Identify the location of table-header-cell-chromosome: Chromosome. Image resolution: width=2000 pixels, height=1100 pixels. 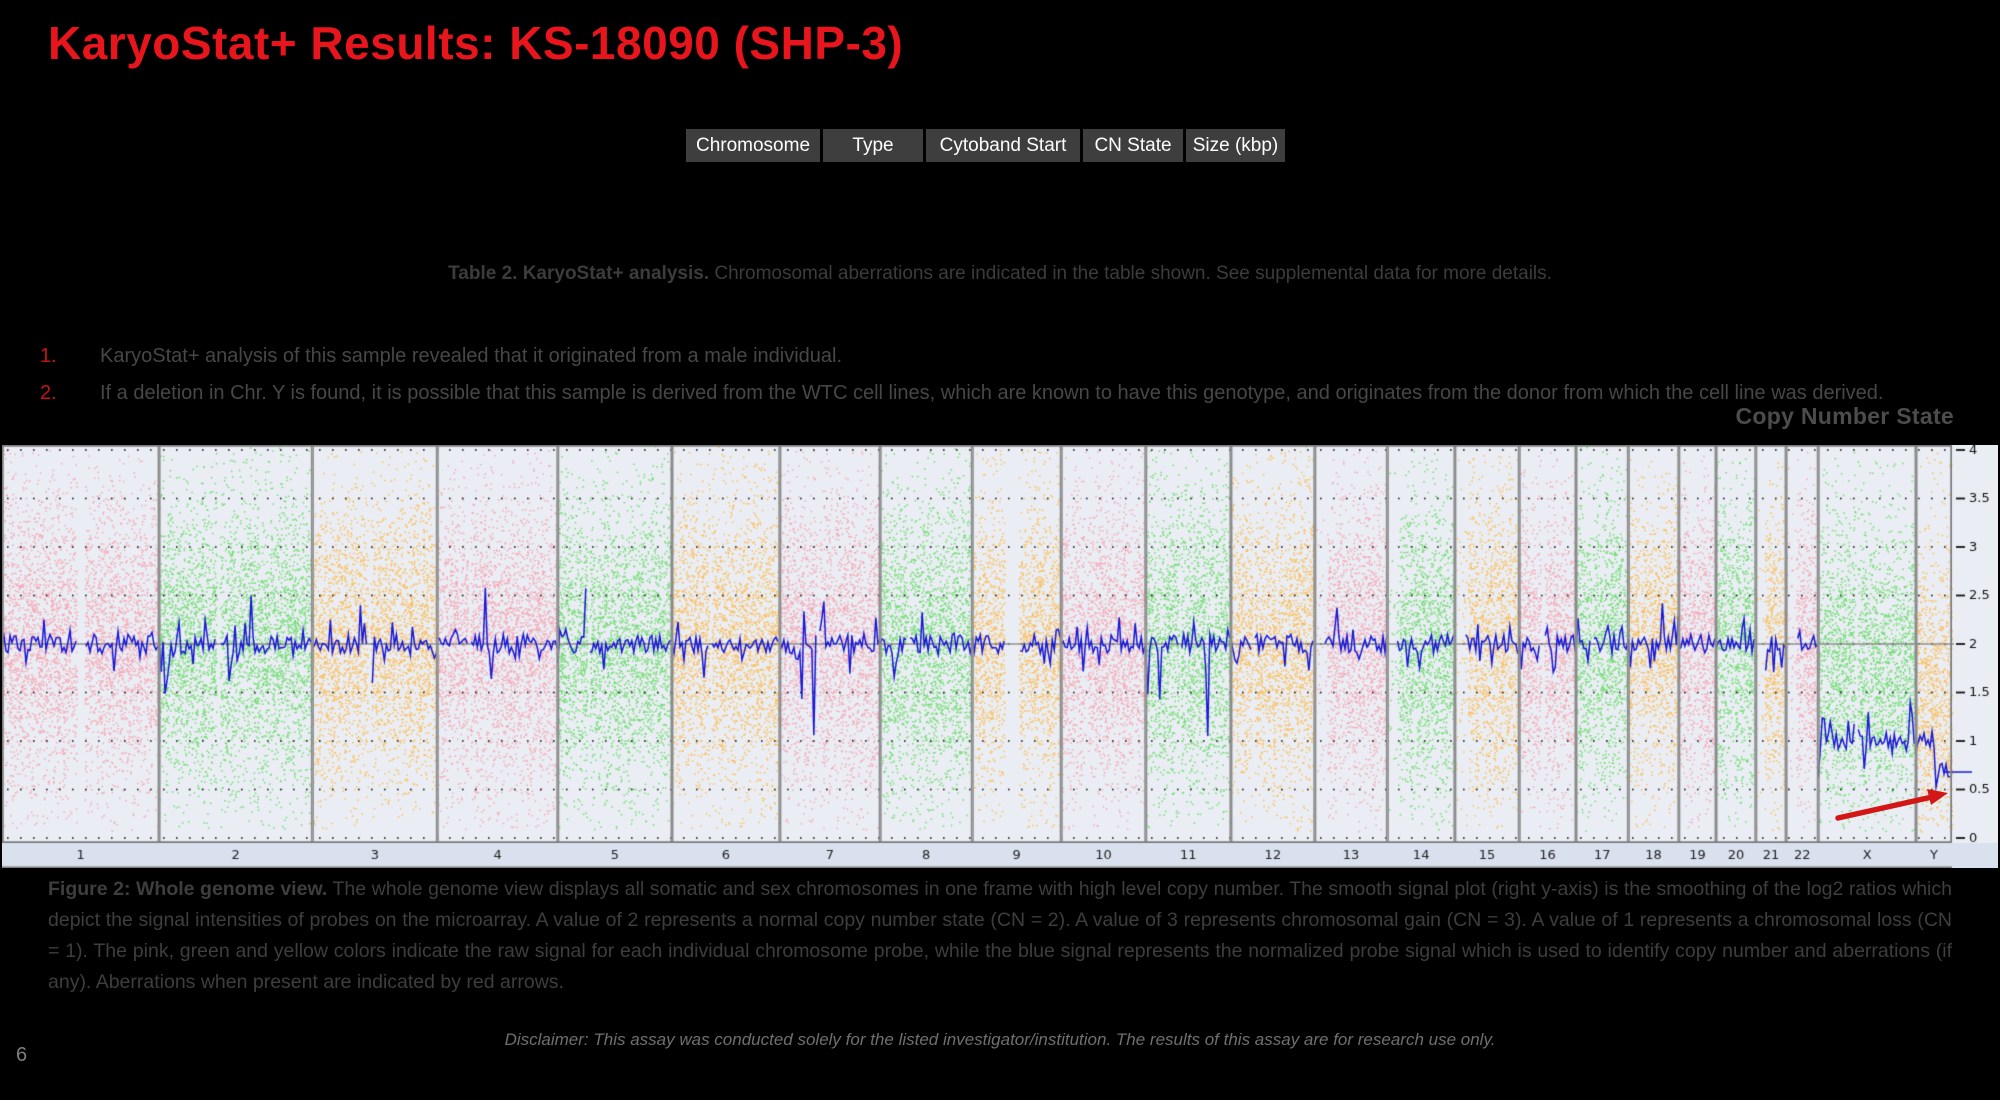
(753, 145).